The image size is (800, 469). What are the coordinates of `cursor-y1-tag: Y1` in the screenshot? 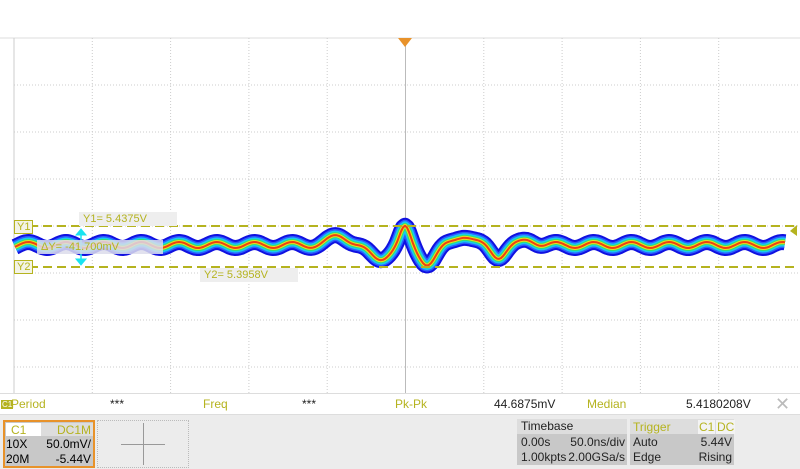 It's located at (24, 227).